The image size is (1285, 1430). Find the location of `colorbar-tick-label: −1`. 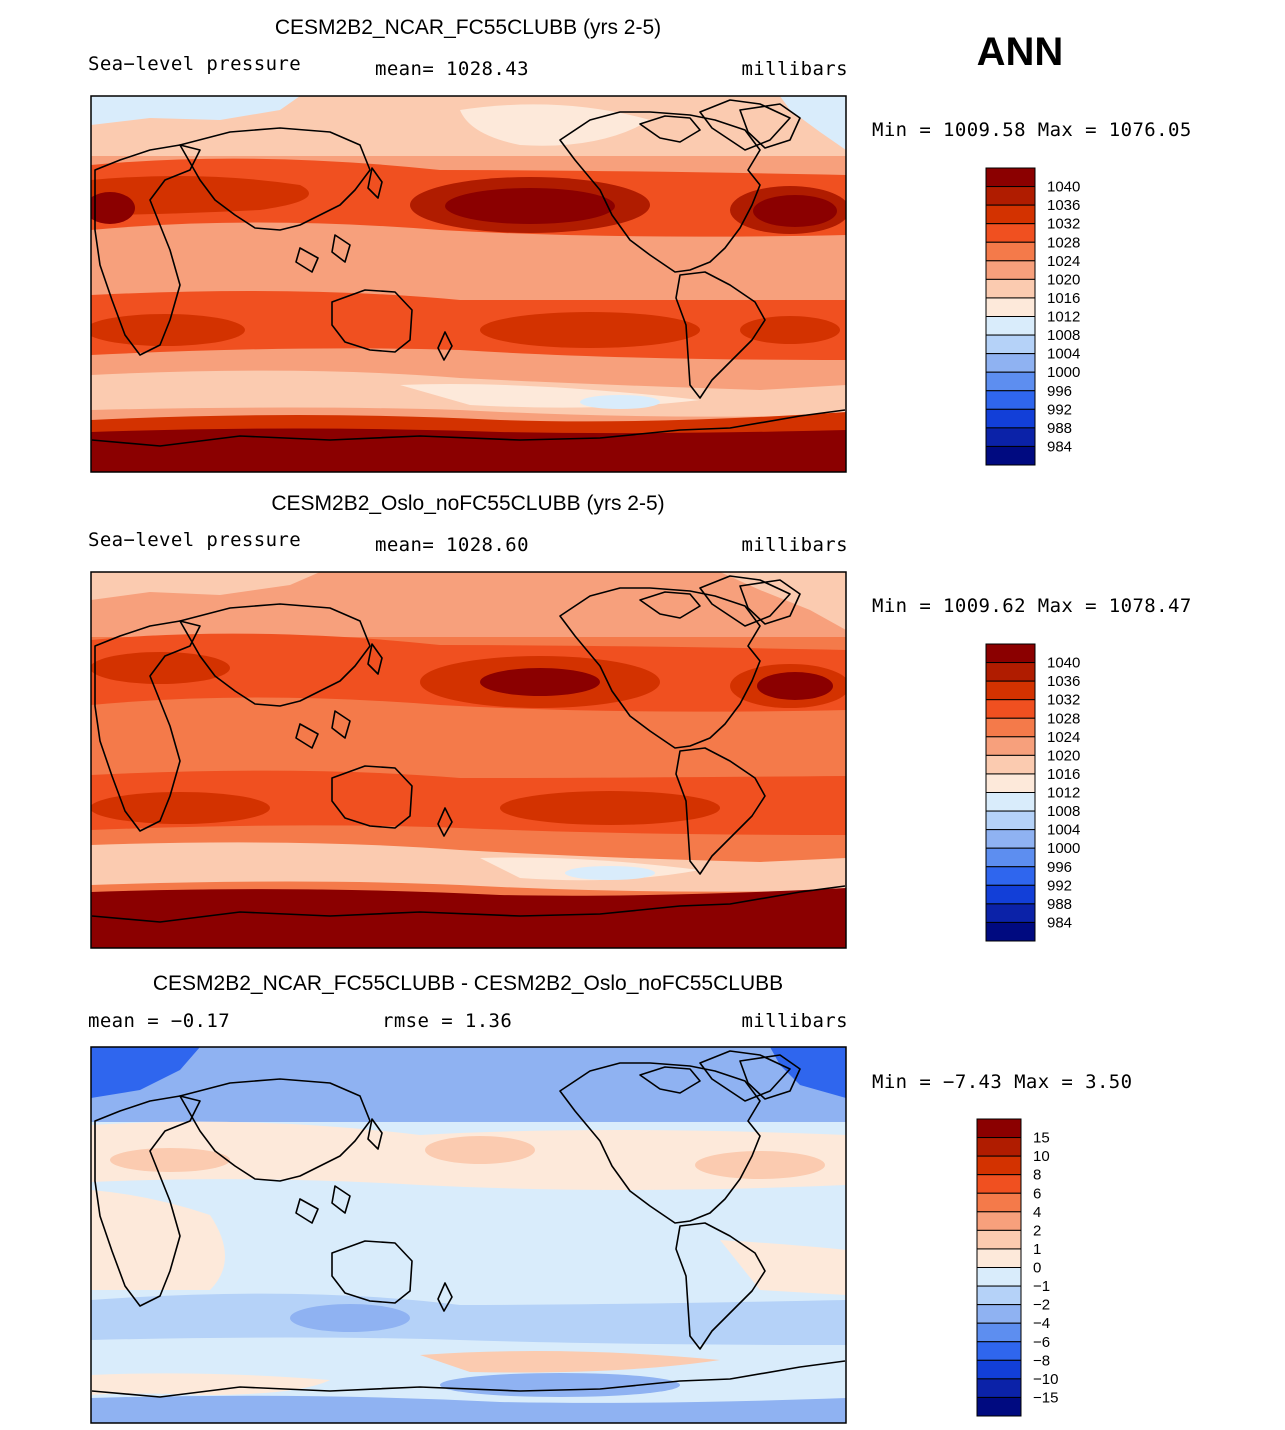

colorbar-tick-label: −1 is located at coordinates (1041, 1286).